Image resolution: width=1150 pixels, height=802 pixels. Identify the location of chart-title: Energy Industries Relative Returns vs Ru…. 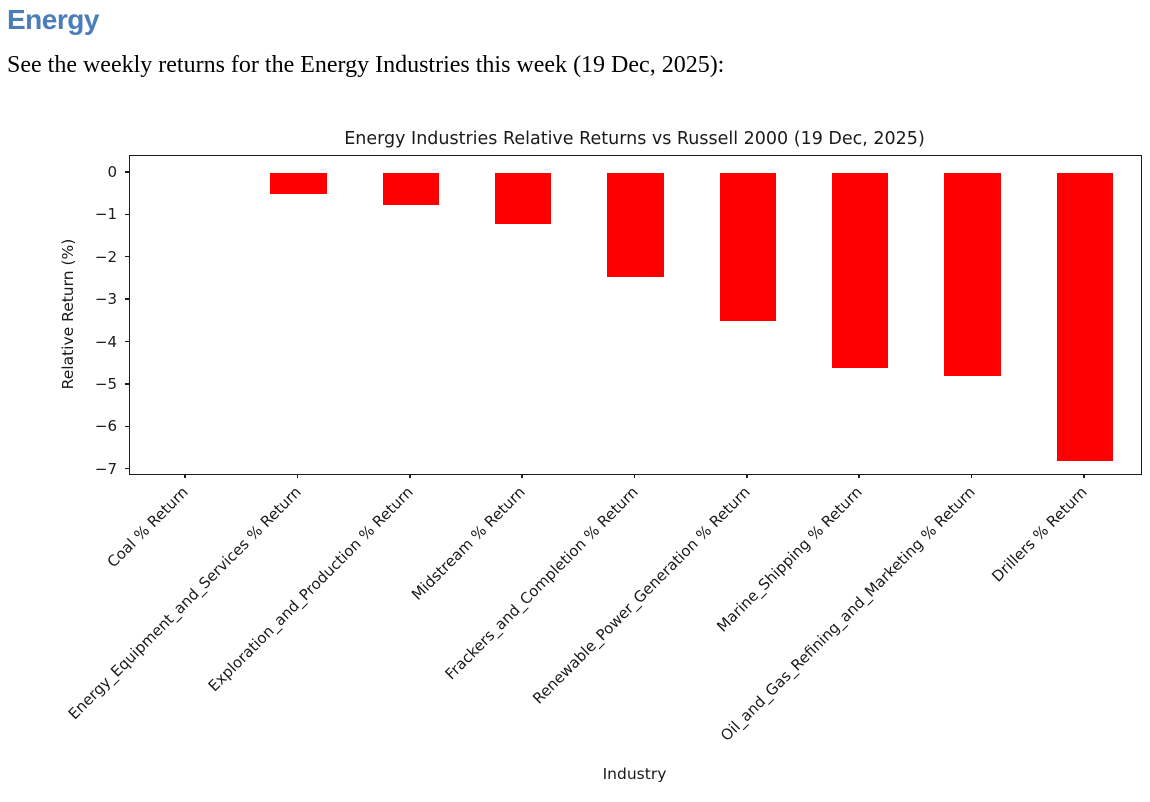
(634, 139).